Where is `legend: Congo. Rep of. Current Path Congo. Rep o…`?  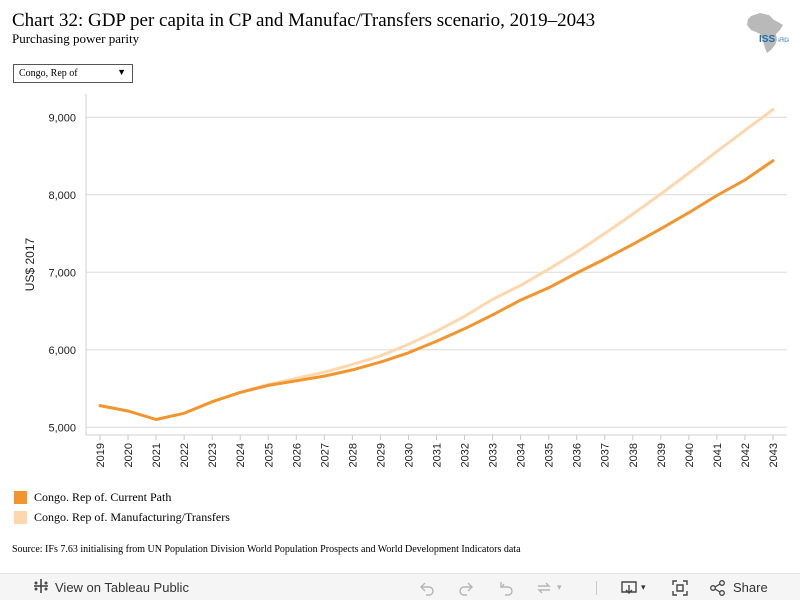
legend: Congo. Rep of. Current Path Congo. Rep o… is located at coordinates (122, 510).